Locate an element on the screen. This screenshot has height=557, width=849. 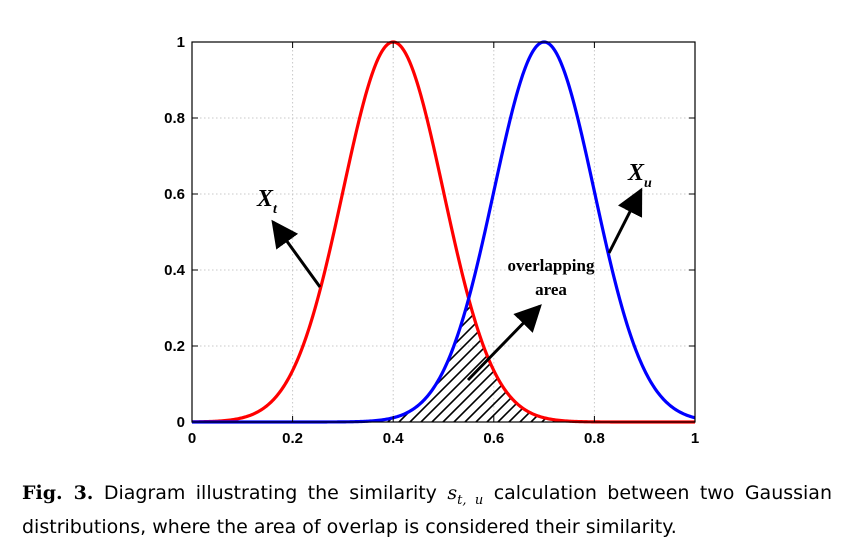
x-tick-label: 0.2 is located at coordinates (292, 438).